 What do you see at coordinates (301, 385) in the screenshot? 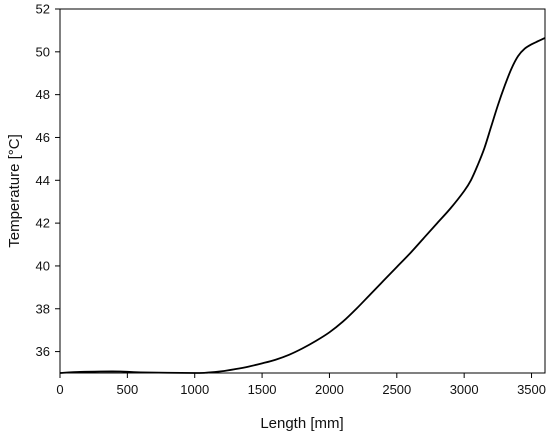
I see `x-axis-ticks: 0 500 1000 1500 2000 2500 3000 3500` at bounding box center [301, 385].